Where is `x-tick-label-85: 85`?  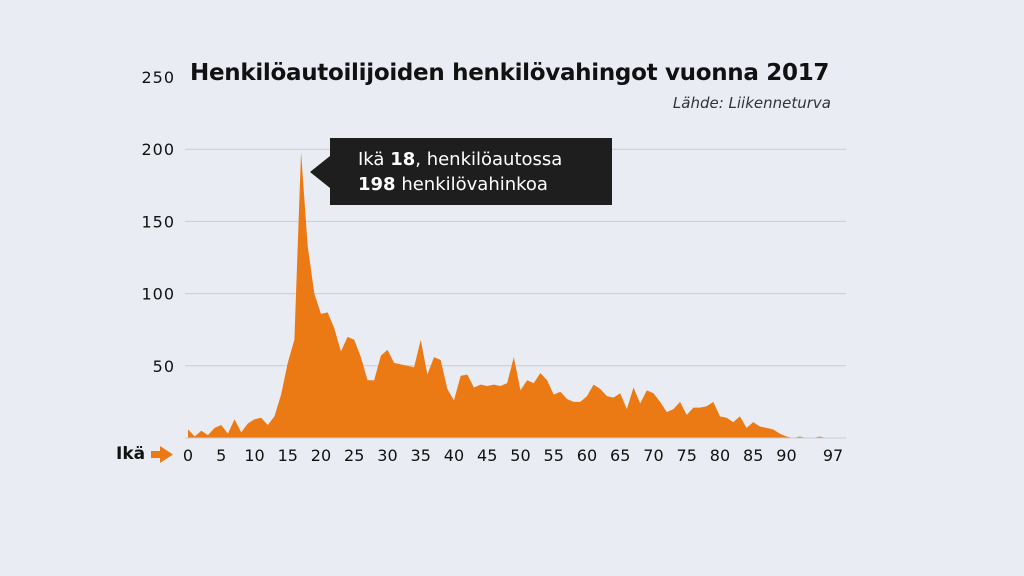
x-tick-label-85: 85 is located at coordinates (753, 455).